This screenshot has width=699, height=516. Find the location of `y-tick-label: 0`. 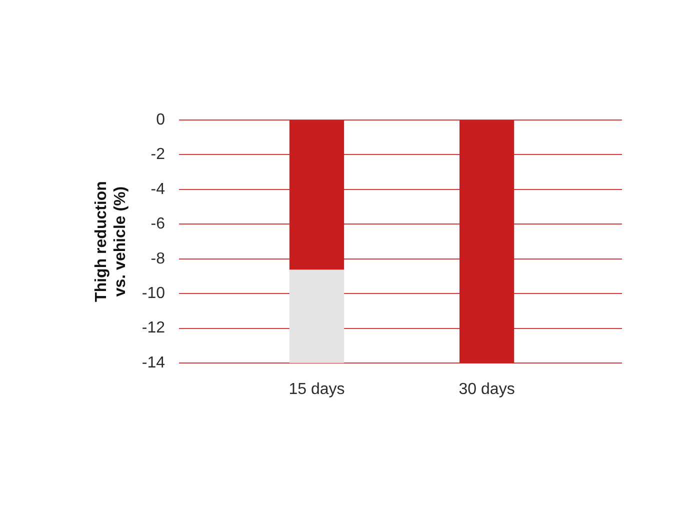

y-tick-label: 0 is located at coordinates (161, 119).